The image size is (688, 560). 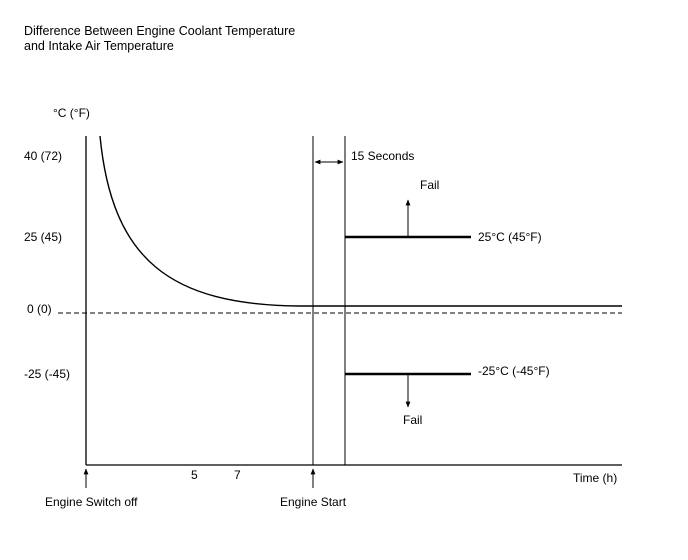 I want to click on engine-start-label: Engine Start, so click(x=313, y=502).